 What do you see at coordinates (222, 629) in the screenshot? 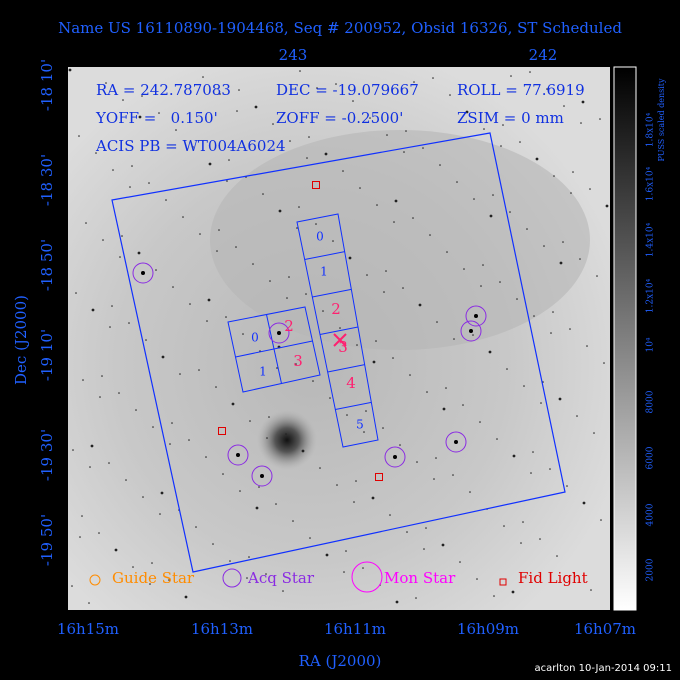
I see `x-tick-label: 16h13m` at bounding box center [222, 629].